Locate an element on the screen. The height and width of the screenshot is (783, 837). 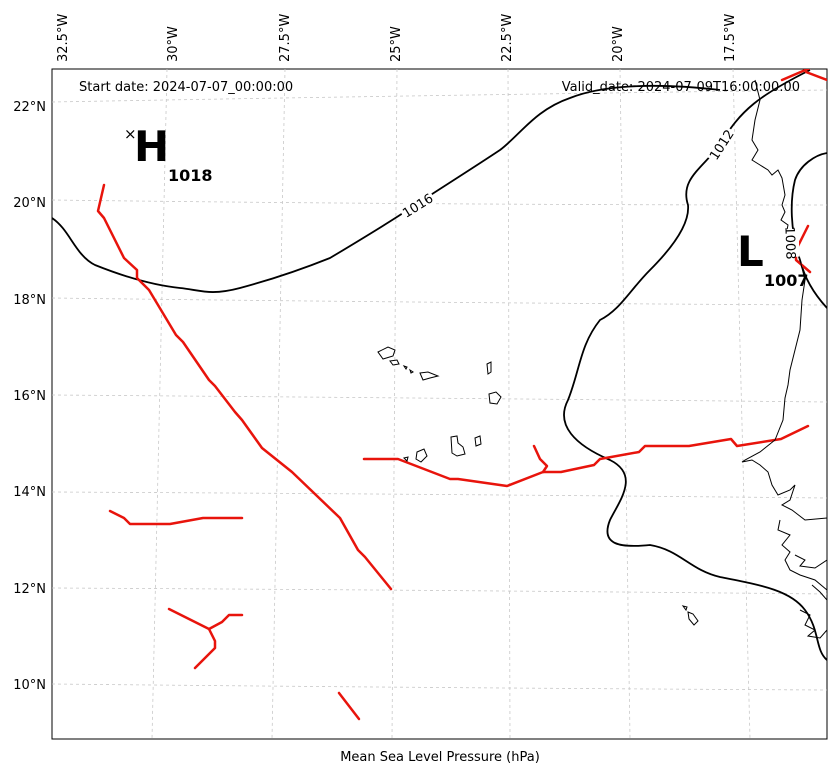
map-caption: Mean Sea Level Pressure (hPa) is located at coordinates (440, 757).